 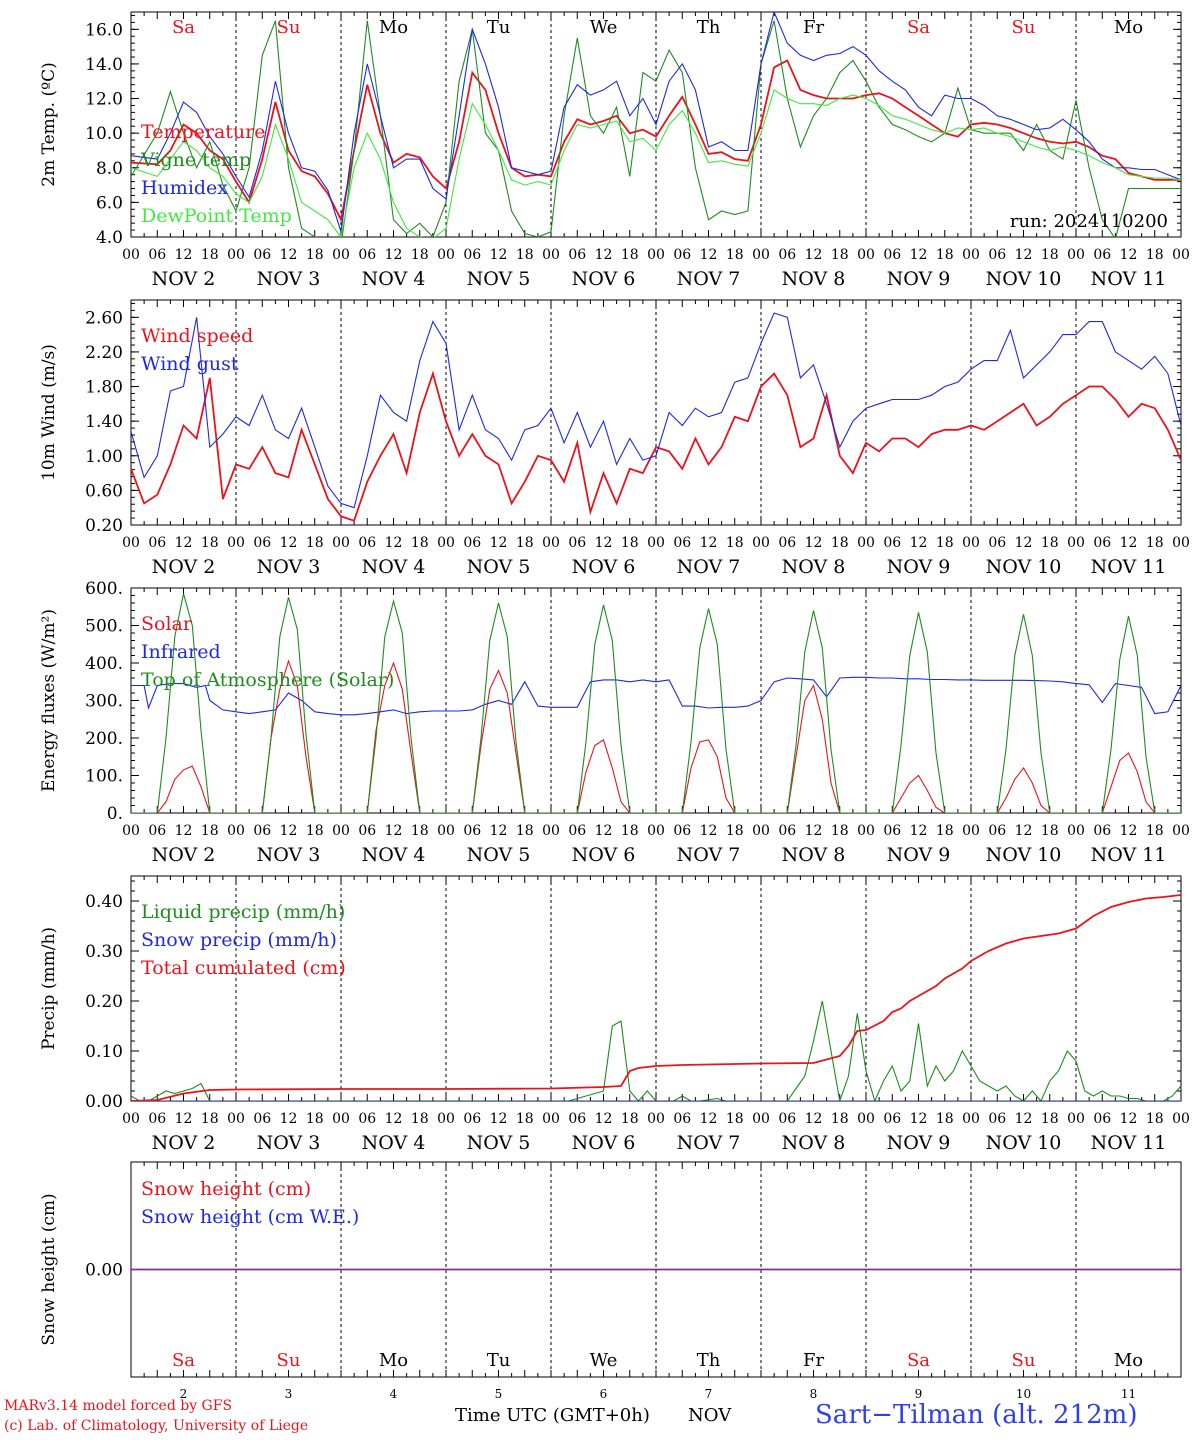 I want to click on date-label: NOV 4, so click(x=394, y=855).